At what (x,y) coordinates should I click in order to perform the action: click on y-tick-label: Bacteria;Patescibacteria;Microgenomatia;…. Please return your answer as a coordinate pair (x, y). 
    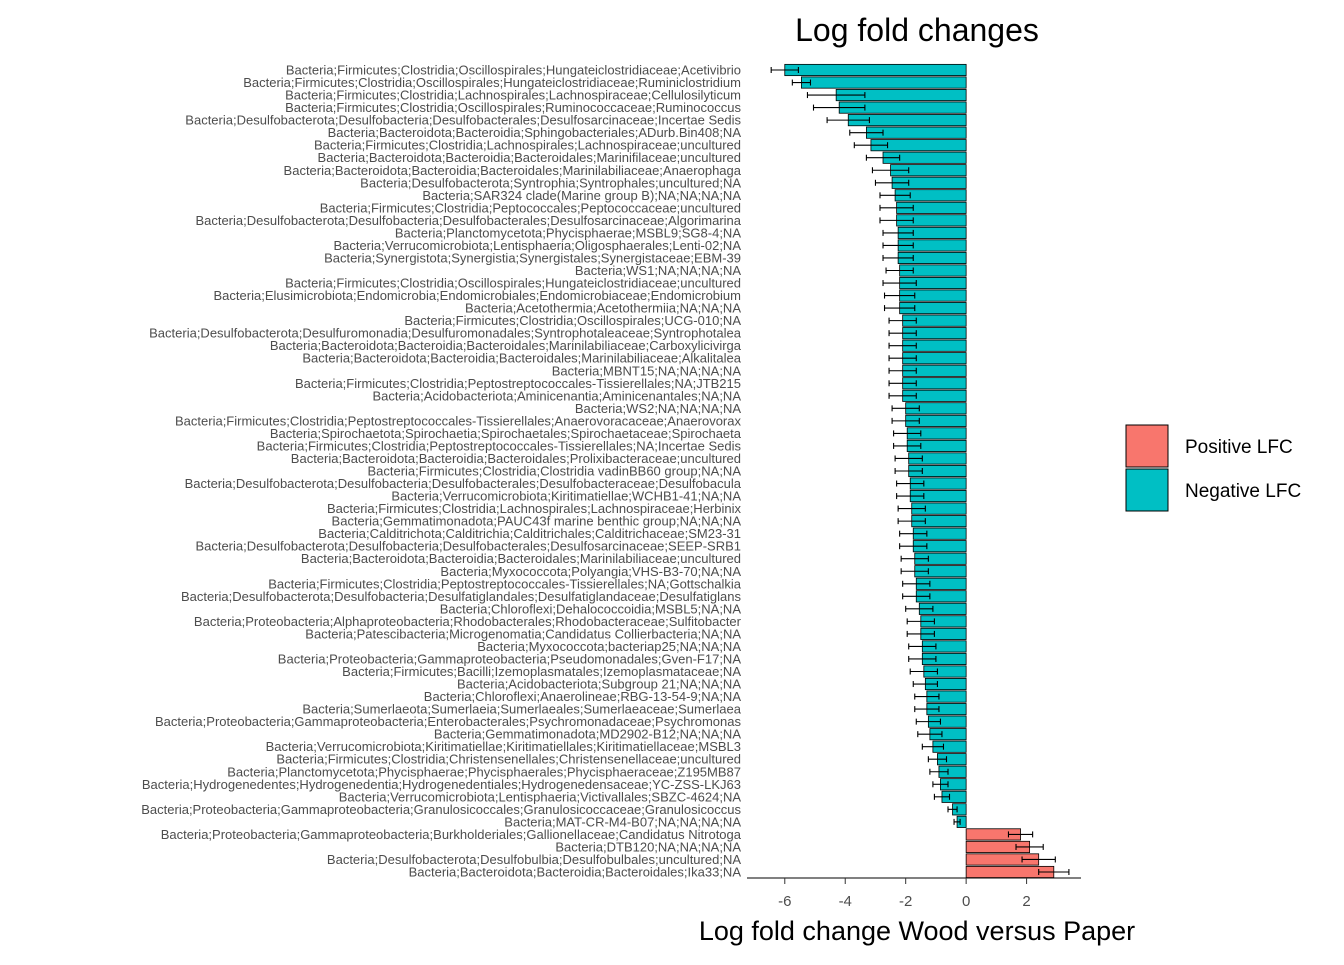
    Looking at the image, I should click on (523, 633).